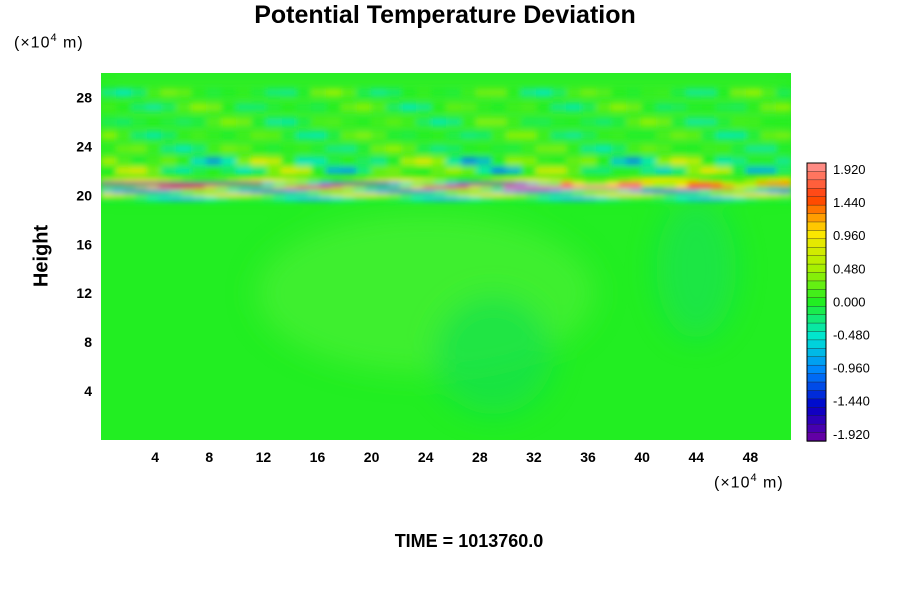 The image size is (900, 600). I want to click on x-tick-label: 32, so click(534, 457).